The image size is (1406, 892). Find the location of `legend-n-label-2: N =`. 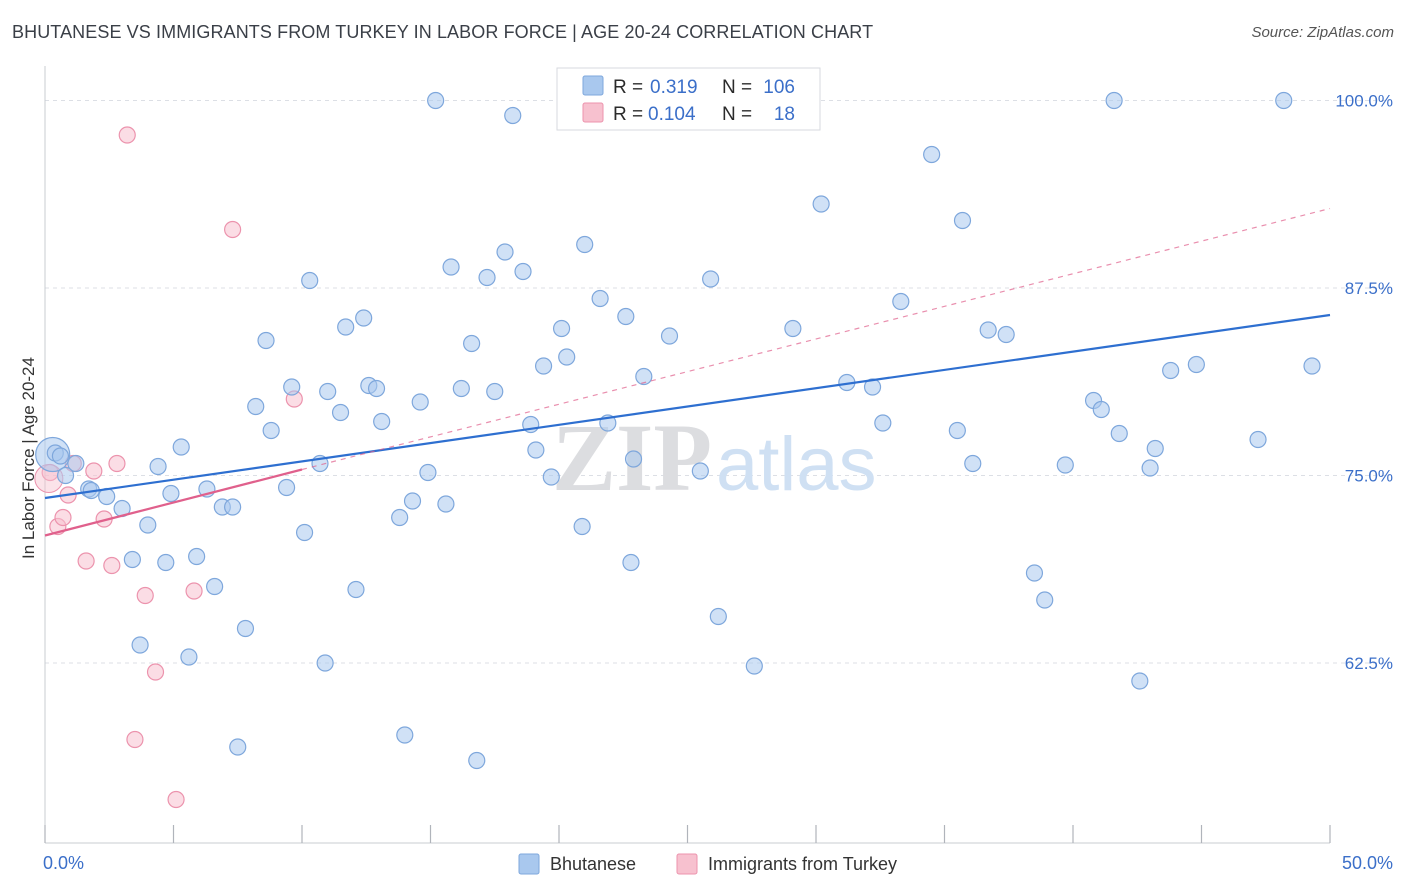

legend-n-label-2: N = is located at coordinates (737, 114).